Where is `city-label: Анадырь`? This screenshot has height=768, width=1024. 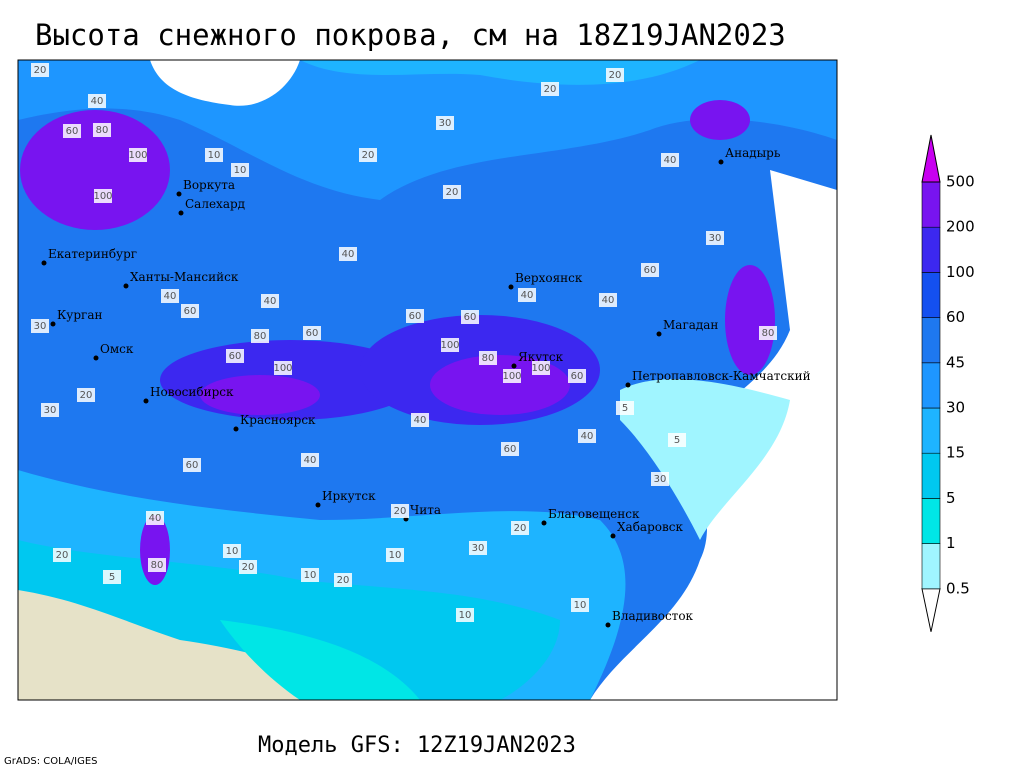
city-label: Анадырь is located at coordinates (753, 153).